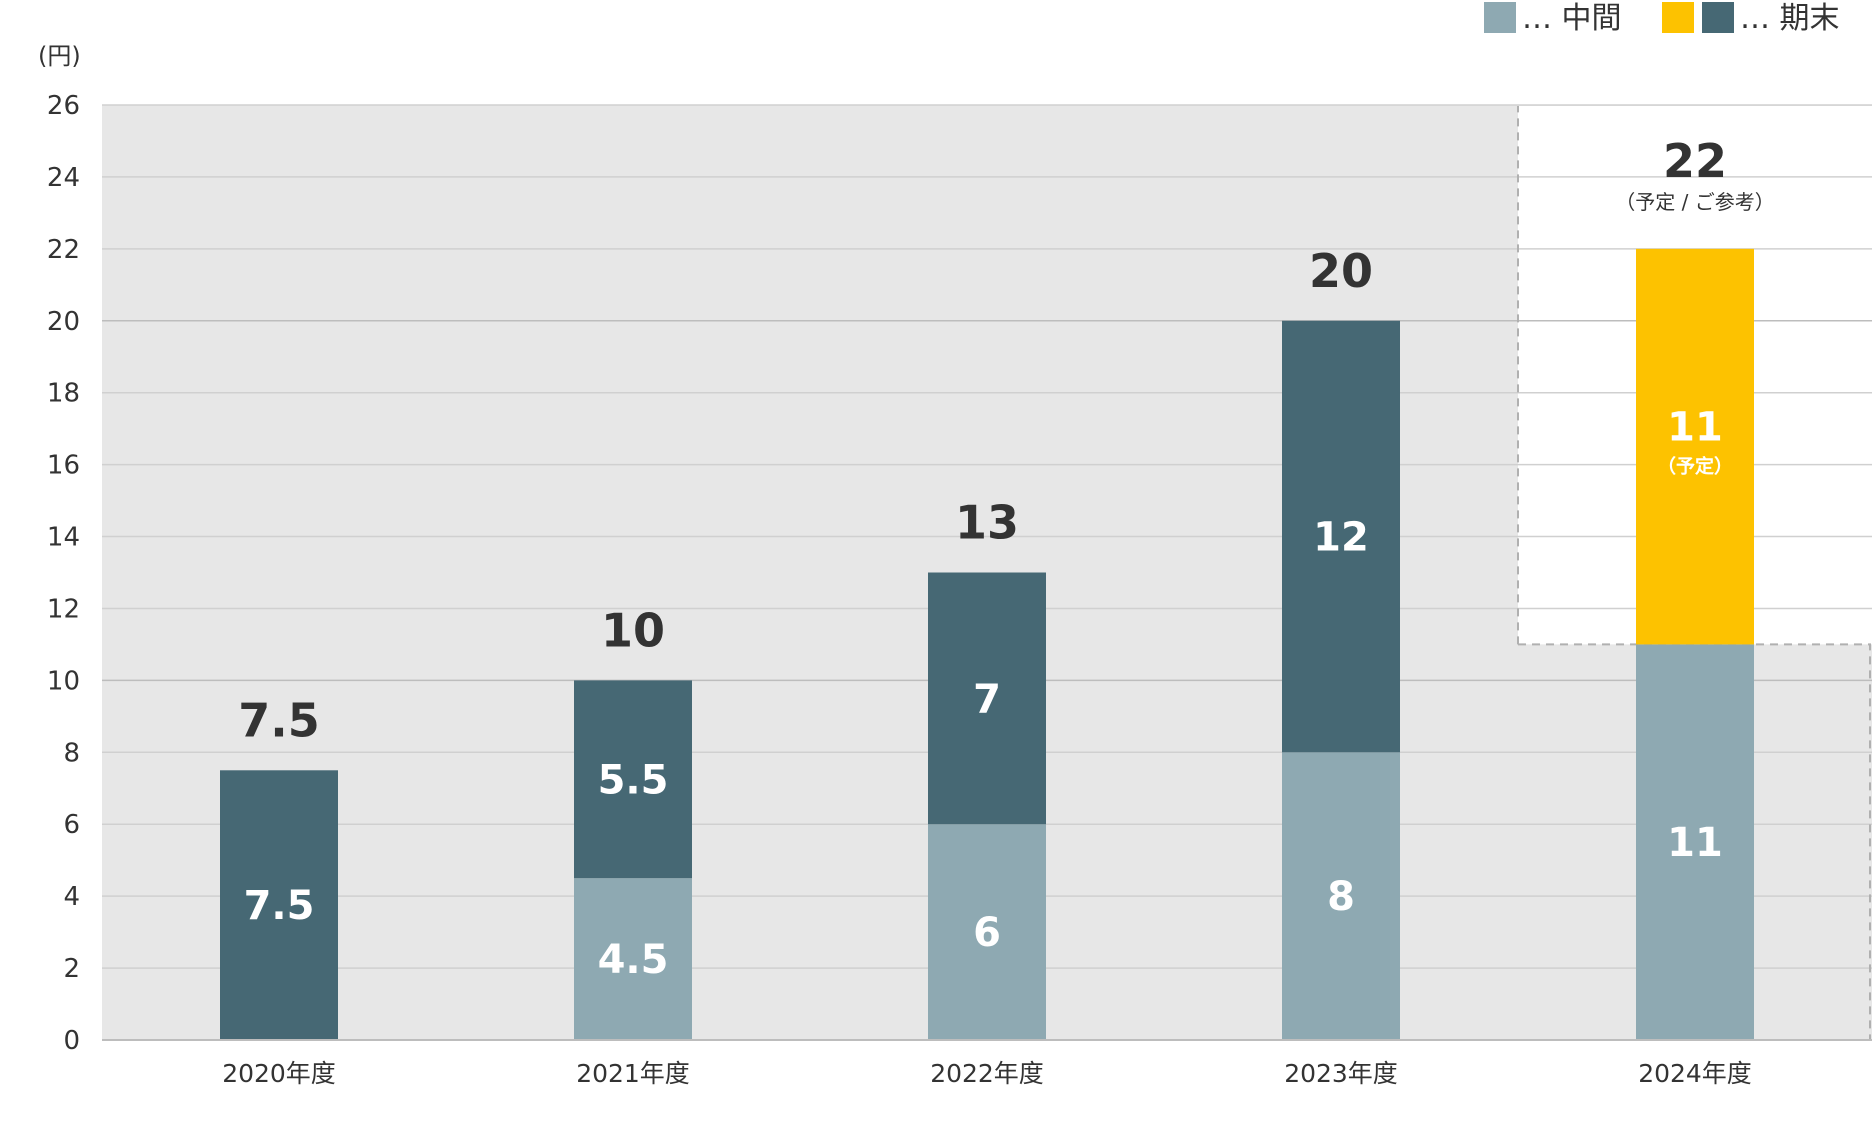 The width and height of the screenshot is (1872, 1140). What do you see at coordinates (71, 825) in the screenshot?
I see `y-tick-label: 6` at bounding box center [71, 825].